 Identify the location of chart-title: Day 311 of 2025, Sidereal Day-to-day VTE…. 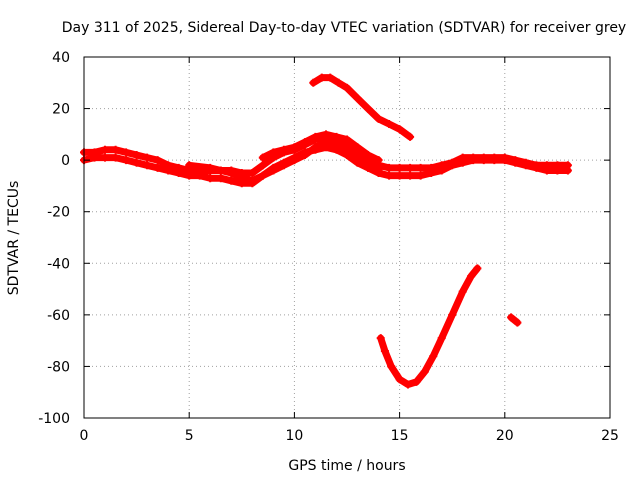
(344, 28).